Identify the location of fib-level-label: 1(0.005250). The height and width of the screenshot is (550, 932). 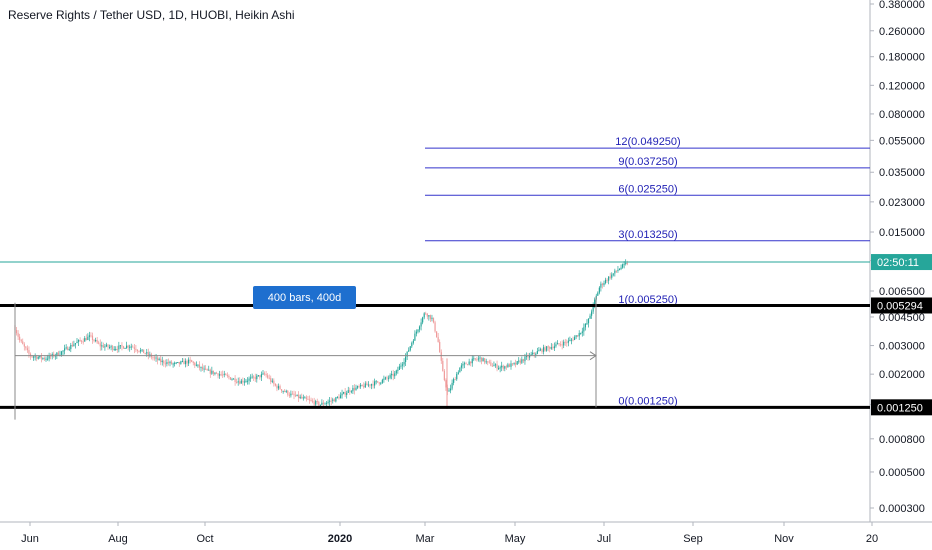
(647, 300).